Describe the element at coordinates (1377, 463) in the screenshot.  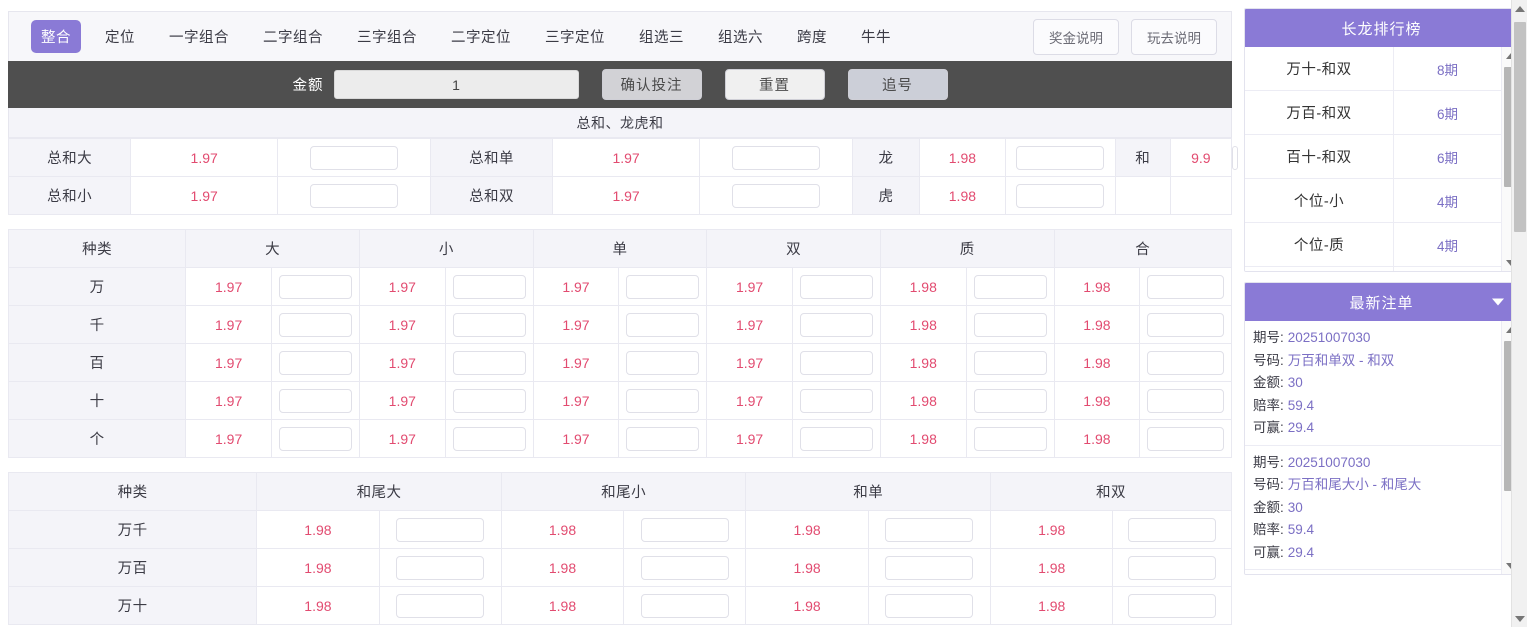
I see `order-field-issue: 期号: 20251007030` at that location.